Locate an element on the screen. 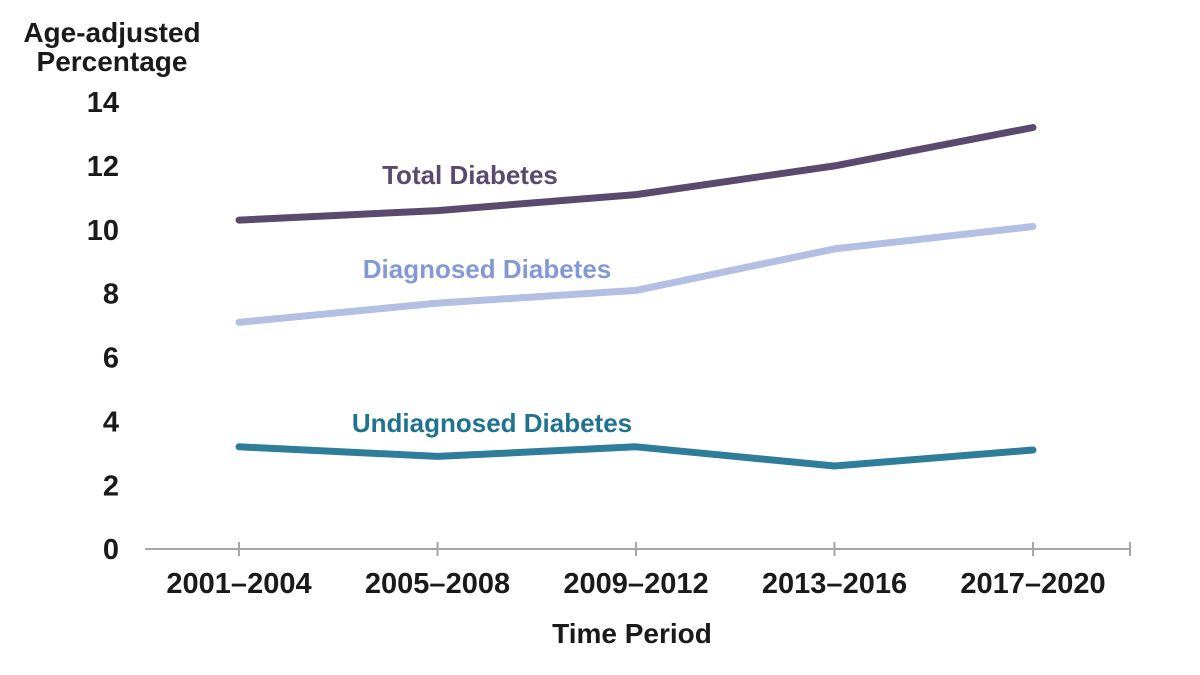 The height and width of the screenshot is (675, 1200). series-line-undiagnosed-diabetes is located at coordinates (636, 456).